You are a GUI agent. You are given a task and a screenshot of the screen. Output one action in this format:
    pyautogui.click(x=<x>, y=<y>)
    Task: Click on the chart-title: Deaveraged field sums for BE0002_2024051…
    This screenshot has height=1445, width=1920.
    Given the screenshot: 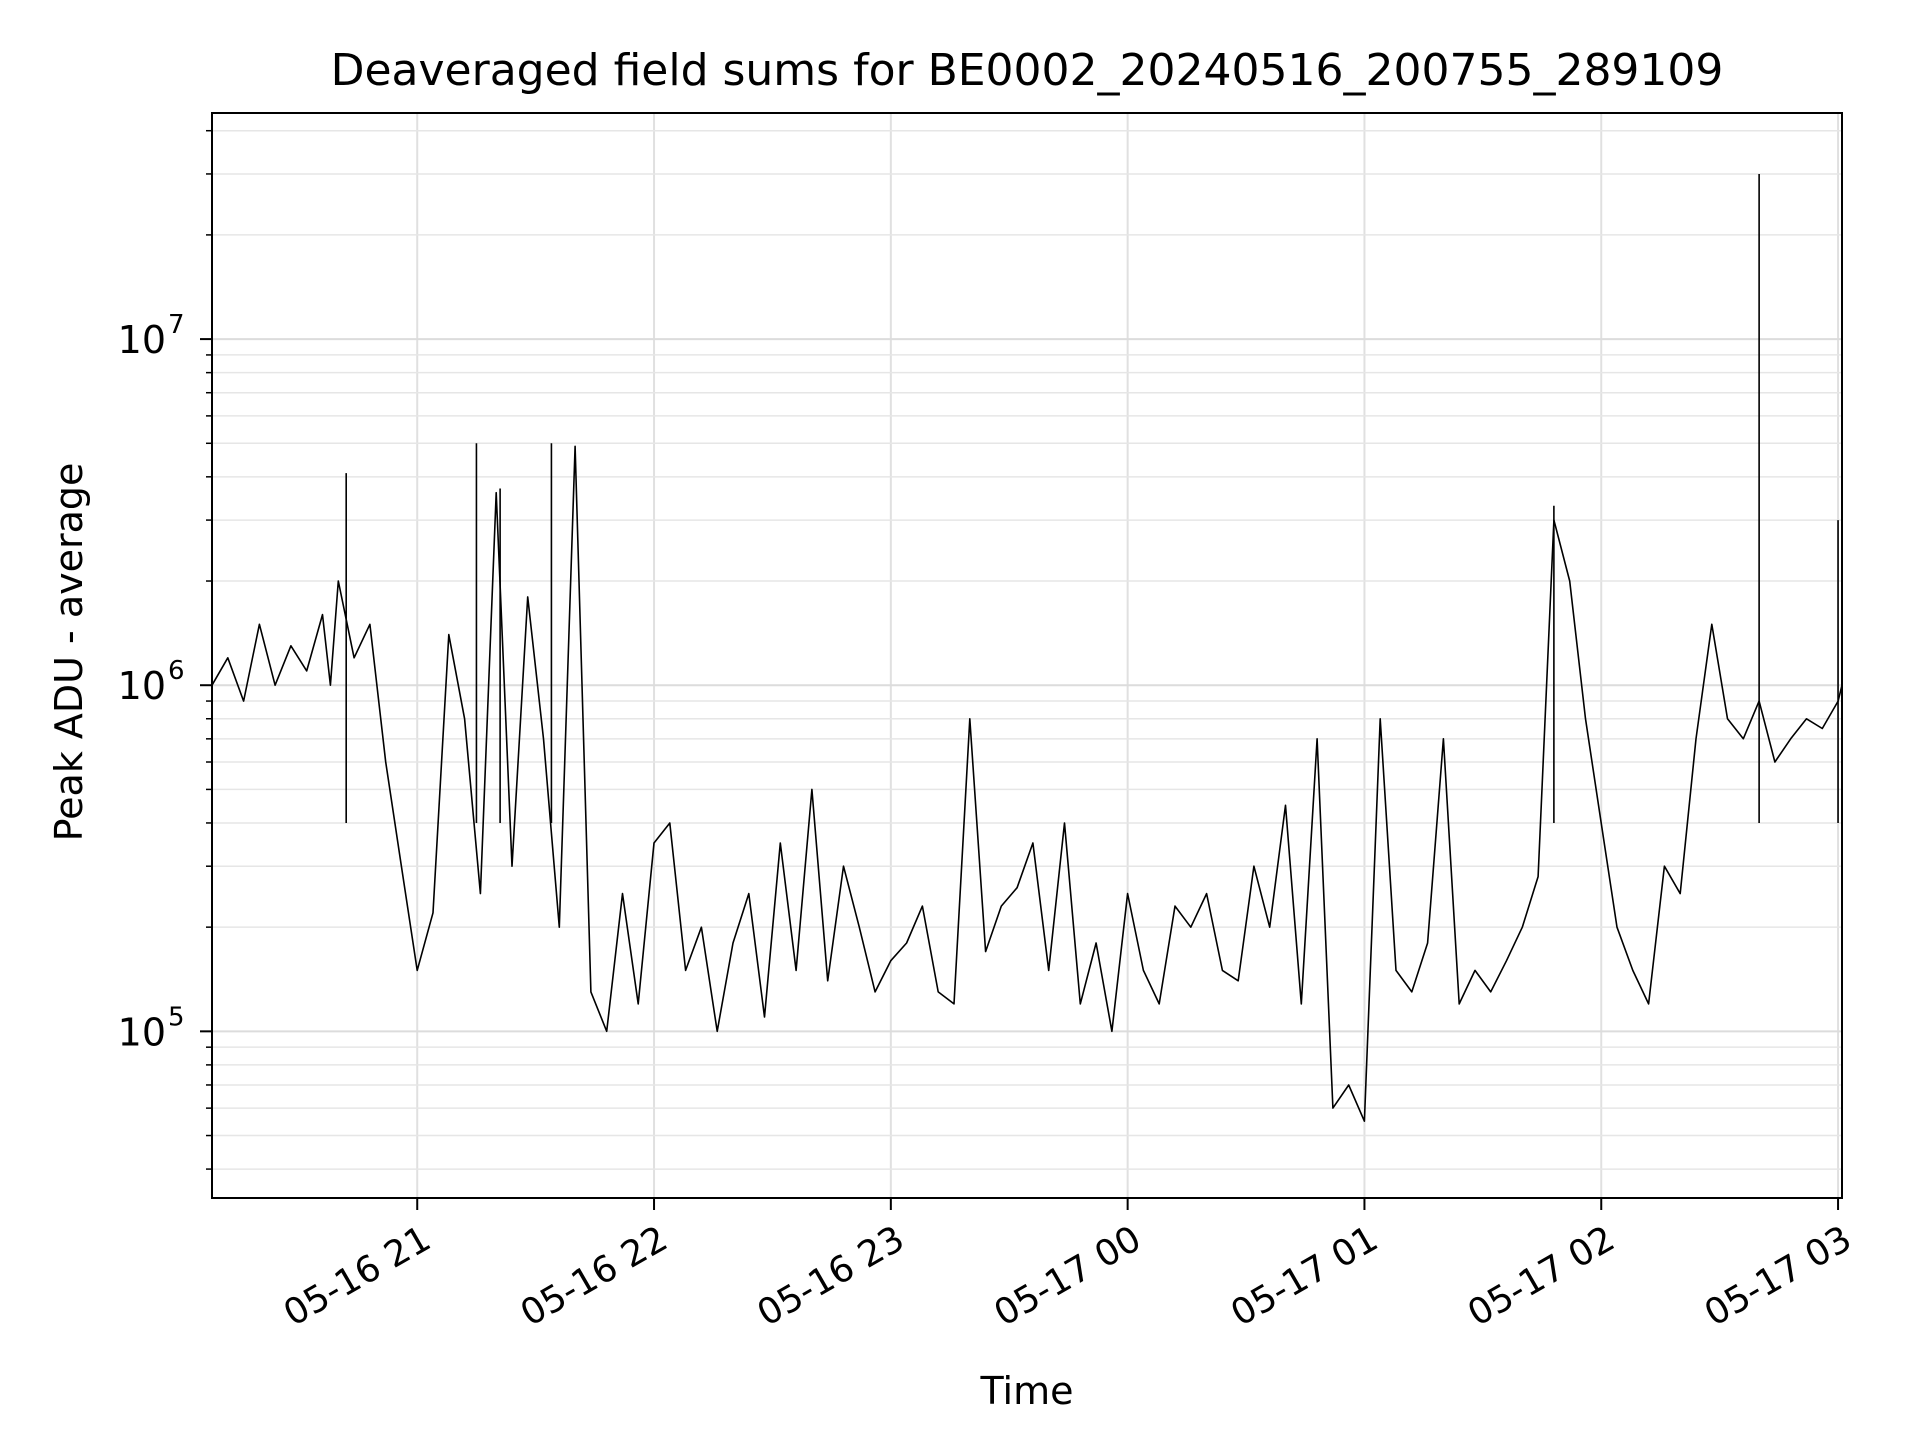 What is the action you would take?
    pyautogui.click(x=1027, y=70)
    